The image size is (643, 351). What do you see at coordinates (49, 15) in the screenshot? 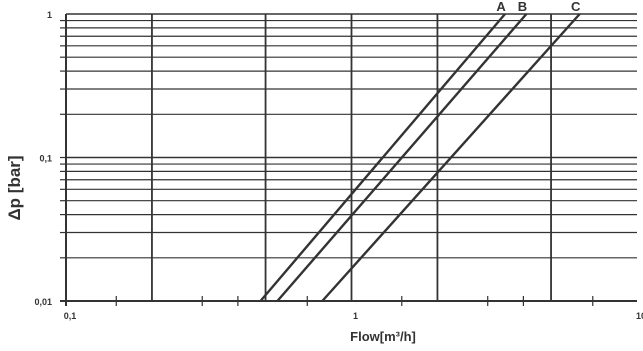
I see `y-tick-label: 1` at bounding box center [49, 15].